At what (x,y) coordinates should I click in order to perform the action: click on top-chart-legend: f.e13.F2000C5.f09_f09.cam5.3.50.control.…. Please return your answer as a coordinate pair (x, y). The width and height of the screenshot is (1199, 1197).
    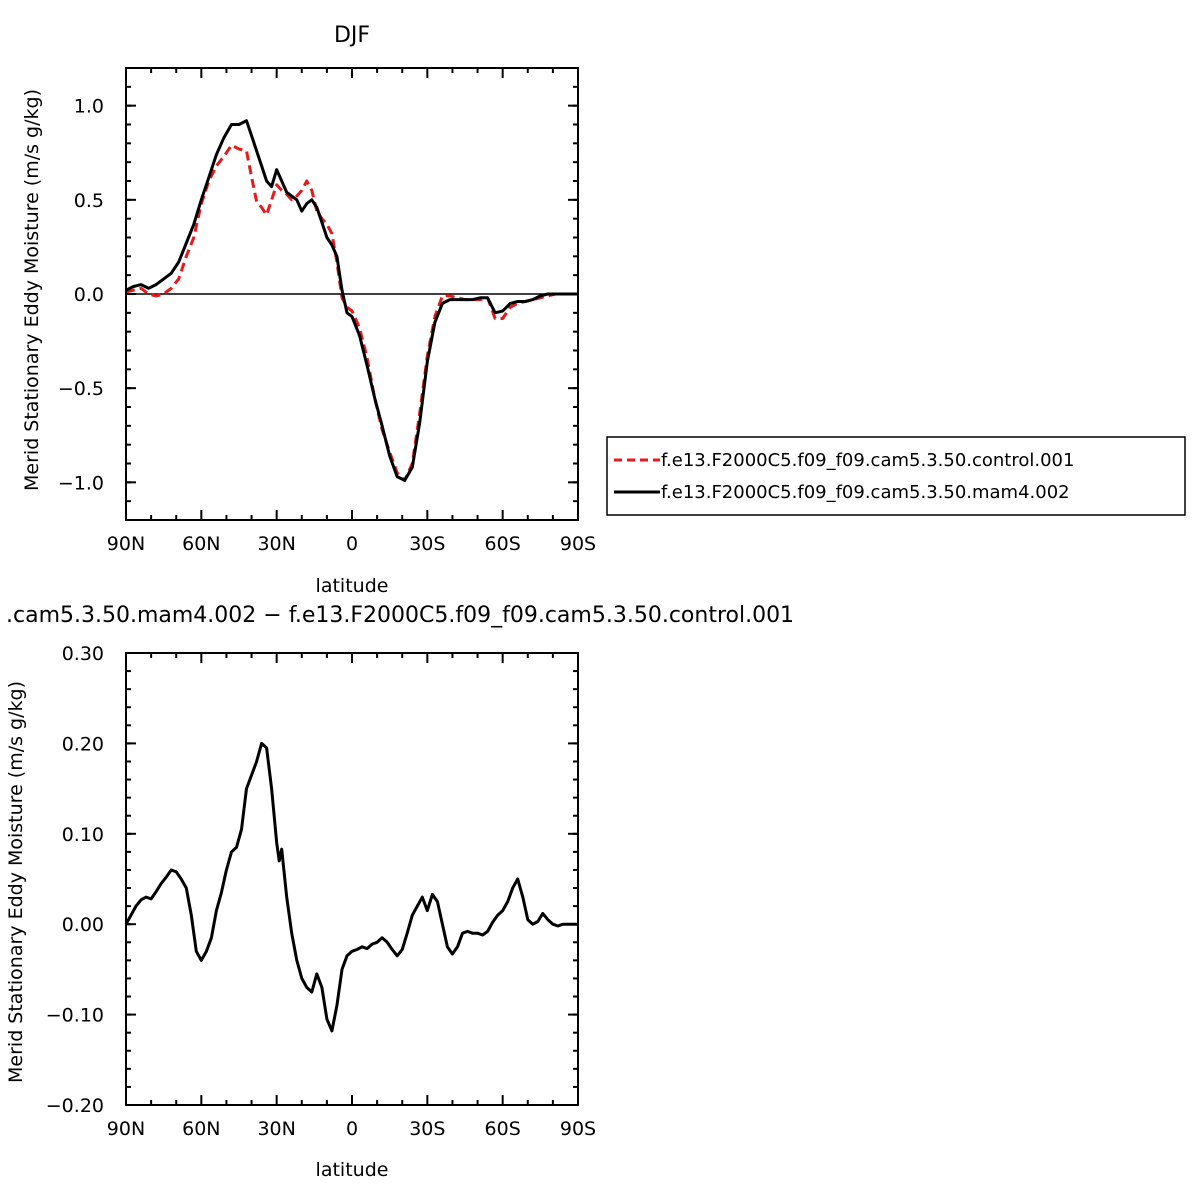
    Looking at the image, I should click on (896, 476).